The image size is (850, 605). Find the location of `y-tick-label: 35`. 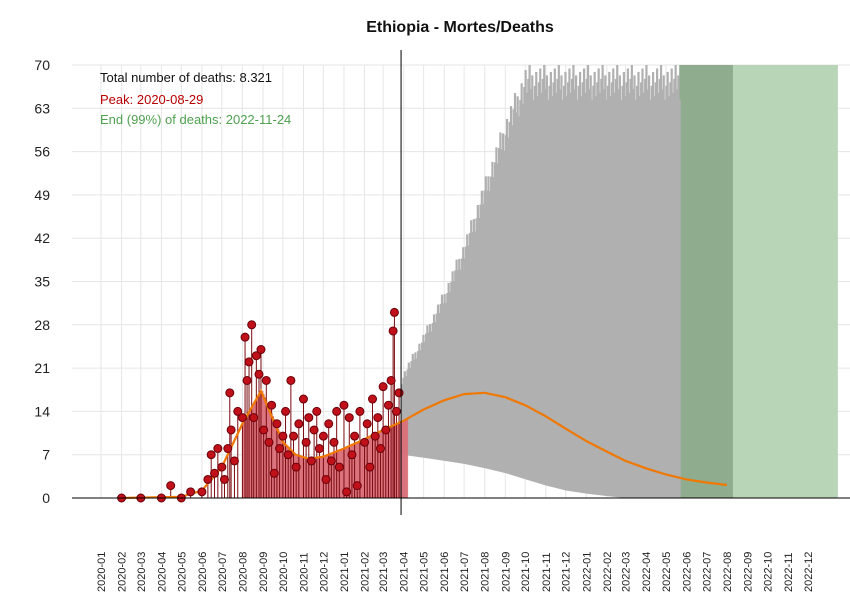

y-tick-label: 35 is located at coordinates (42, 282).